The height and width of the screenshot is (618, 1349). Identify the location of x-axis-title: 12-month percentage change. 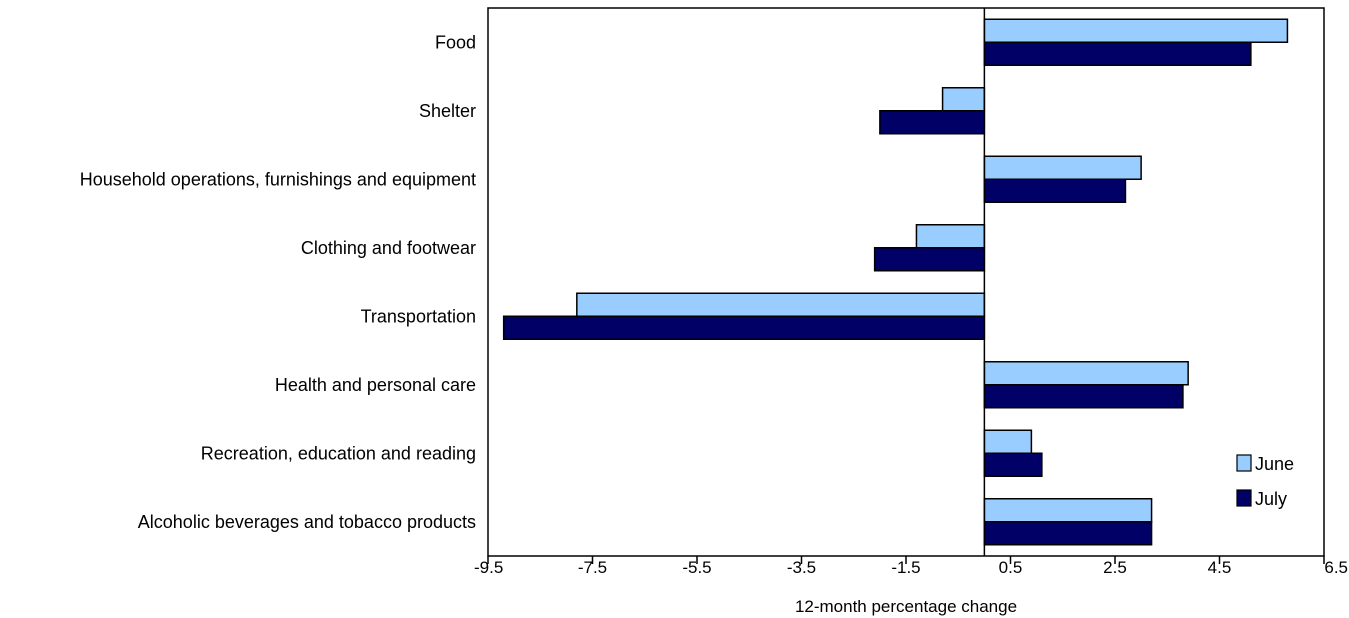
(906, 606).